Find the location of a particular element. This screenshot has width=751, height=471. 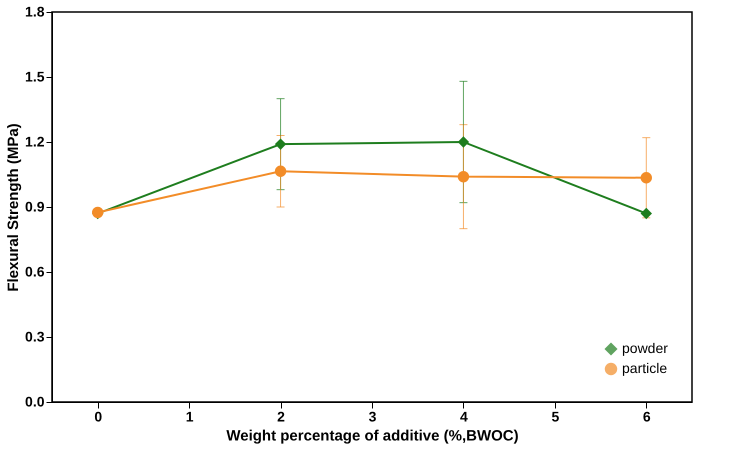

x-tick-label: 2 is located at coordinates (281, 416).